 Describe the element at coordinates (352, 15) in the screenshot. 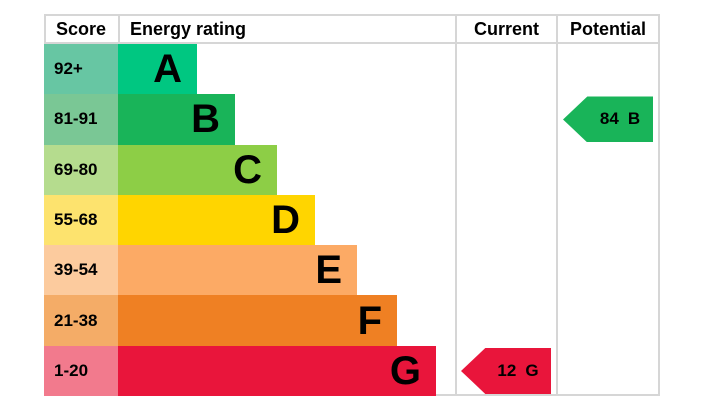

I see `table-top-border` at that location.